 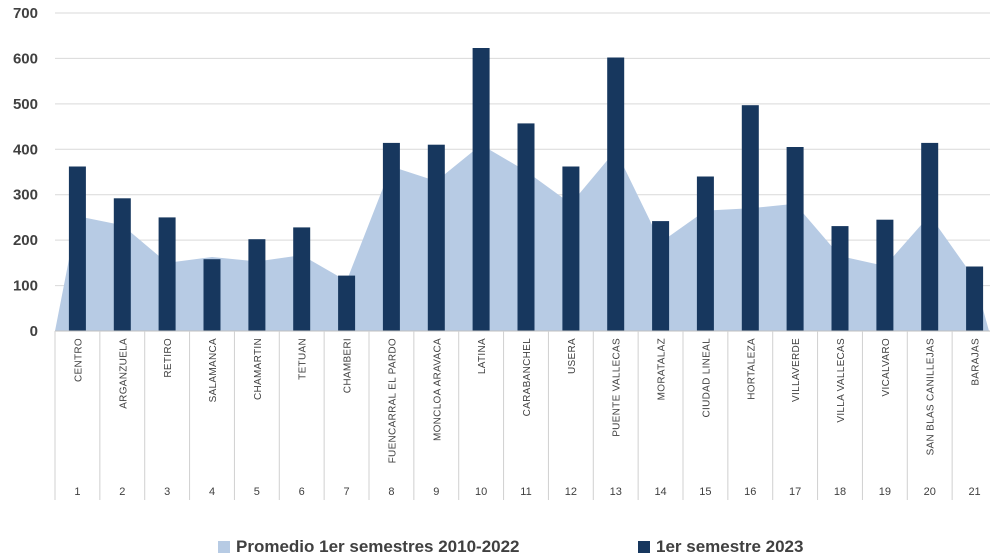 What do you see at coordinates (974, 492) in the screenshot?
I see `category-number: 21` at bounding box center [974, 492].